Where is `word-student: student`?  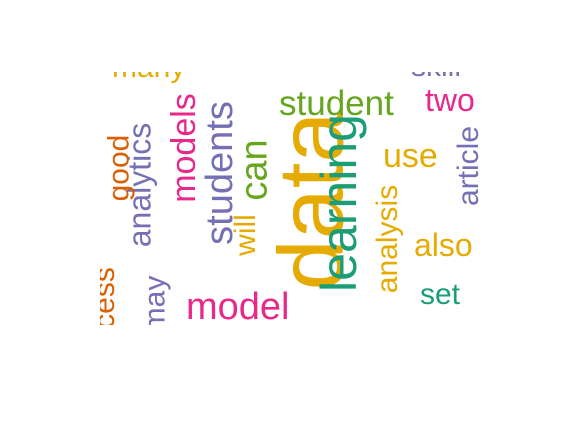 word-student: student is located at coordinates (336, 103).